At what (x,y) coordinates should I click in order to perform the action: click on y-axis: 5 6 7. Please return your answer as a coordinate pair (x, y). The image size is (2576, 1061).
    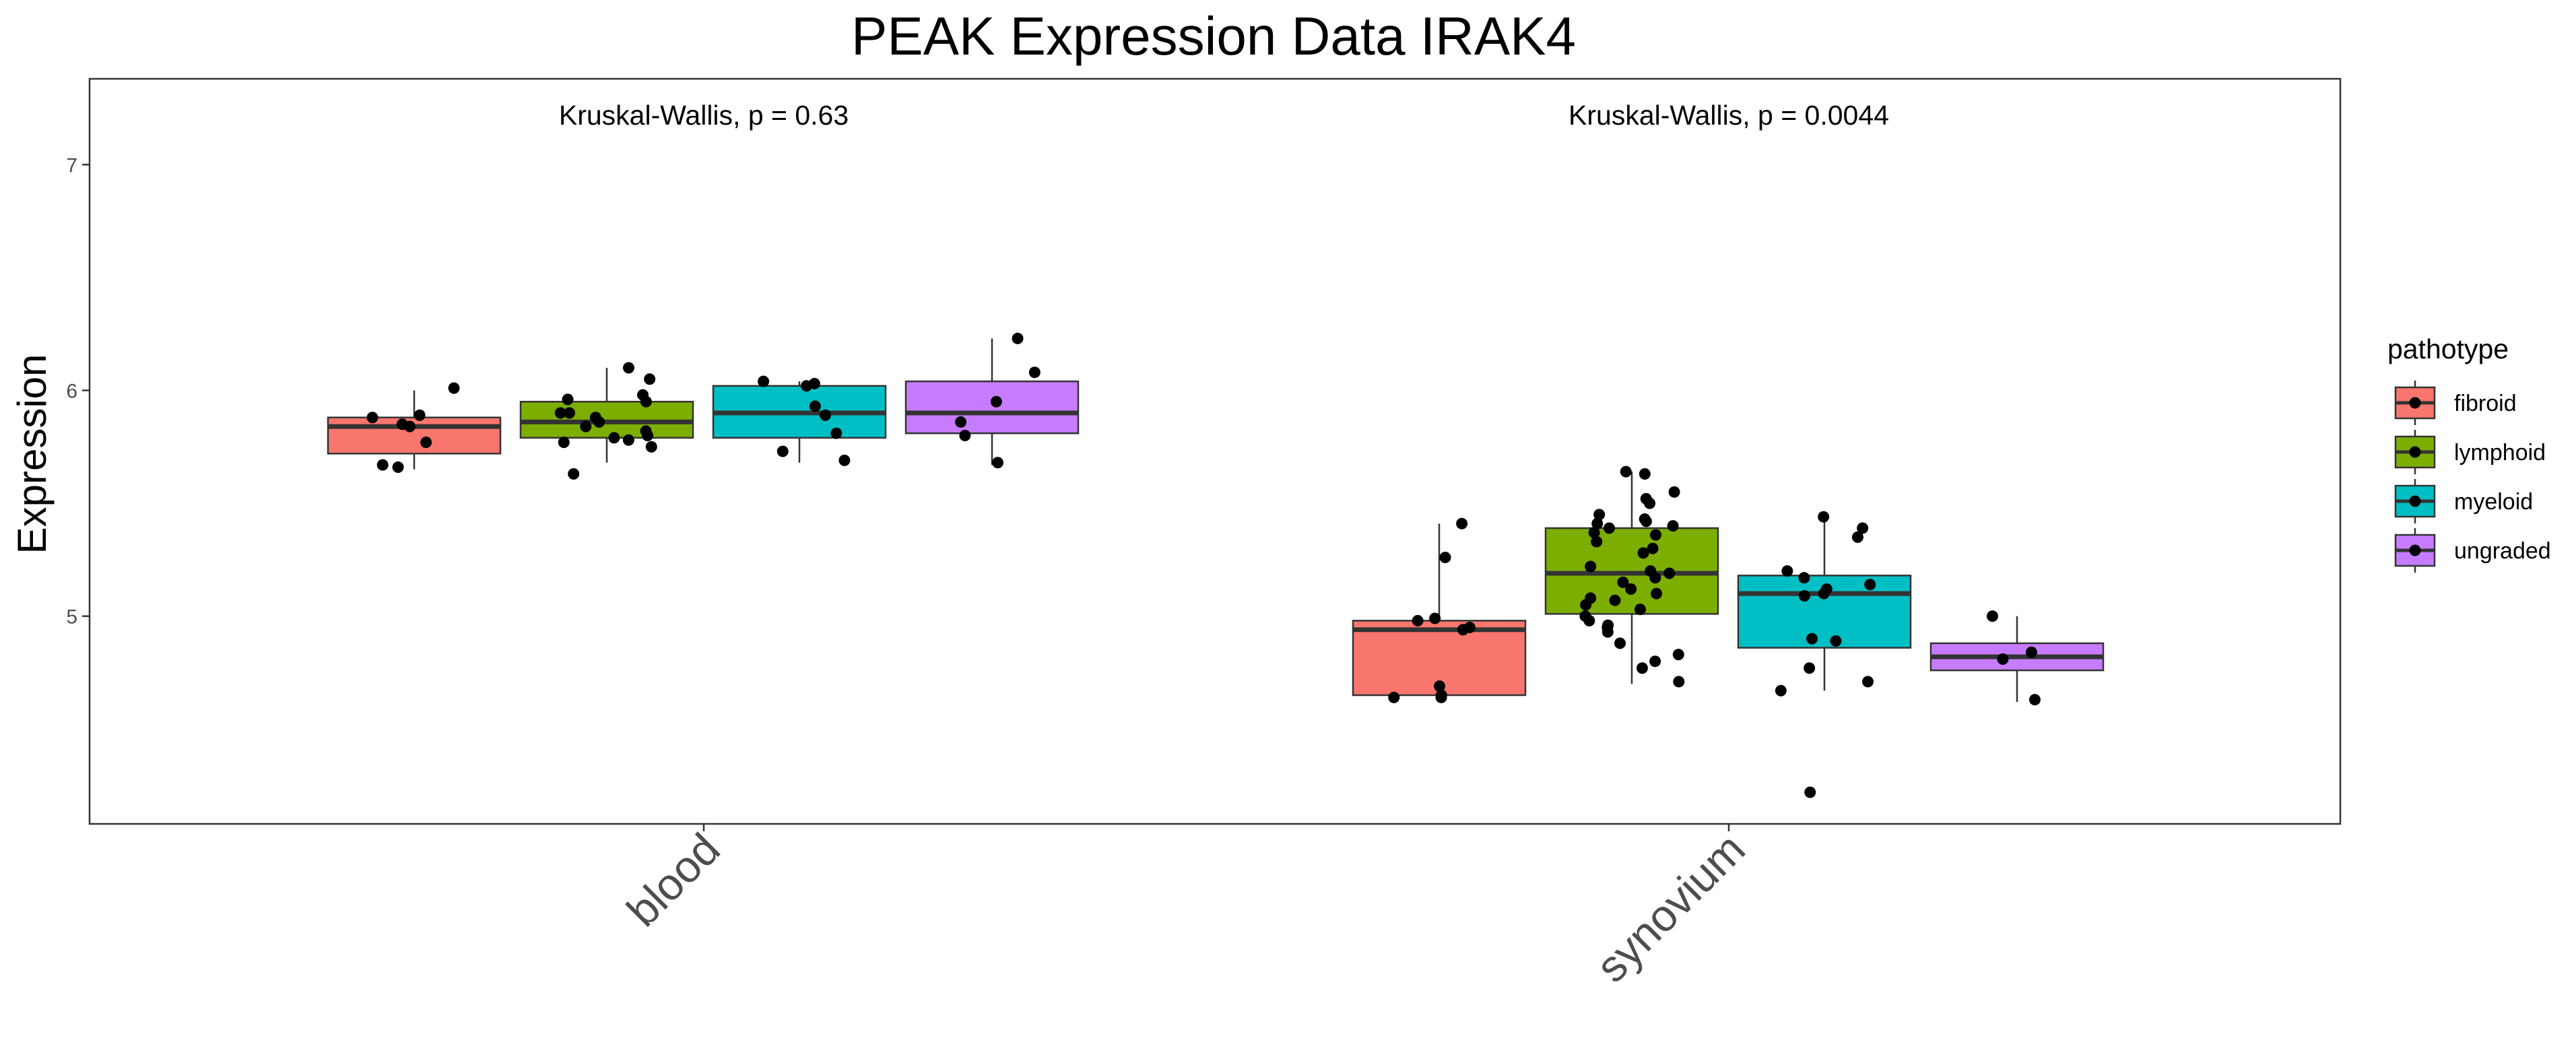
    Looking at the image, I should click on (78, 391).